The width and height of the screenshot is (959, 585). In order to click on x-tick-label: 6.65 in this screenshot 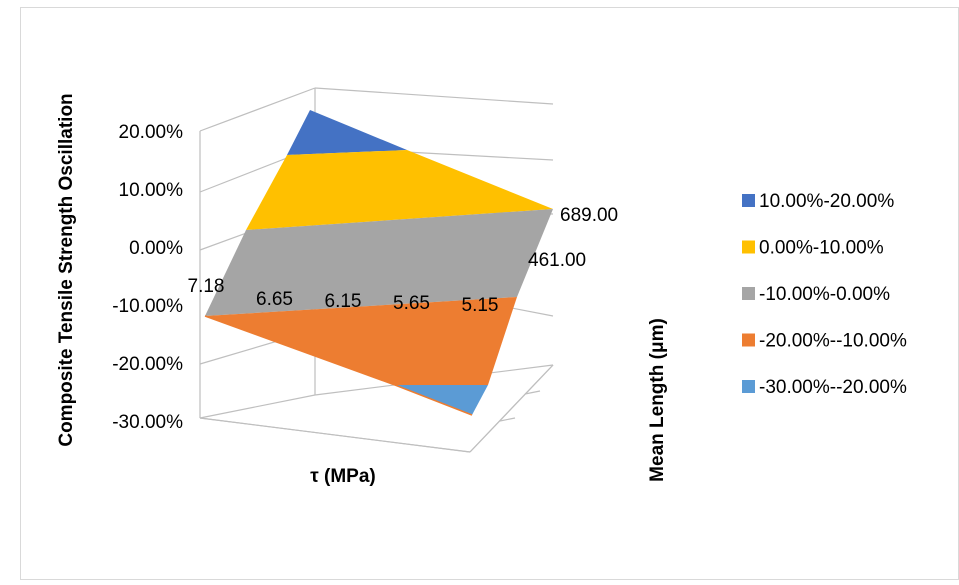, I will do `click(274, 299)`.